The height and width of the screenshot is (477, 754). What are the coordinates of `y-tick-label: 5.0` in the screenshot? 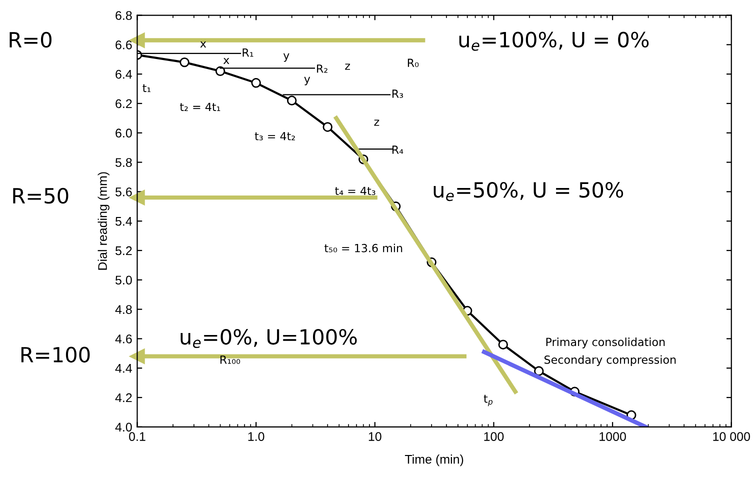 It's located at (123, 280).